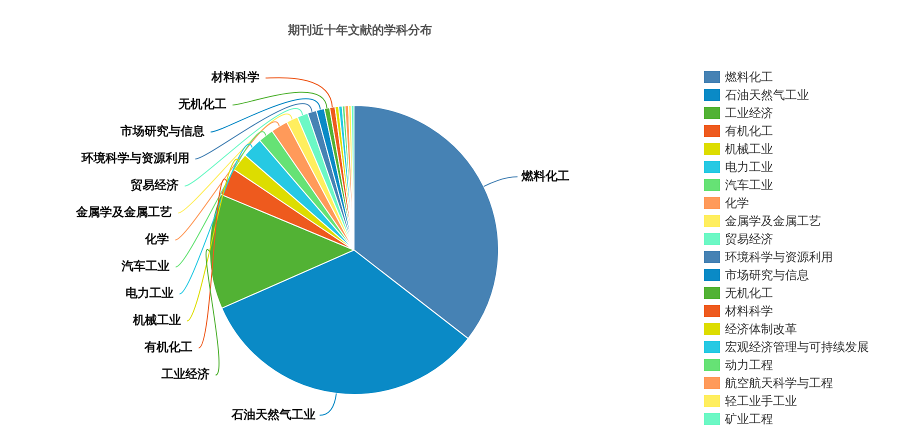 Image resolution: width=902 pixels, height=448 pixels. What do you see at coordinates (749, 131) in the screenshot?
I see `legend-label: 有机化工` at bounding box center [749, 131].